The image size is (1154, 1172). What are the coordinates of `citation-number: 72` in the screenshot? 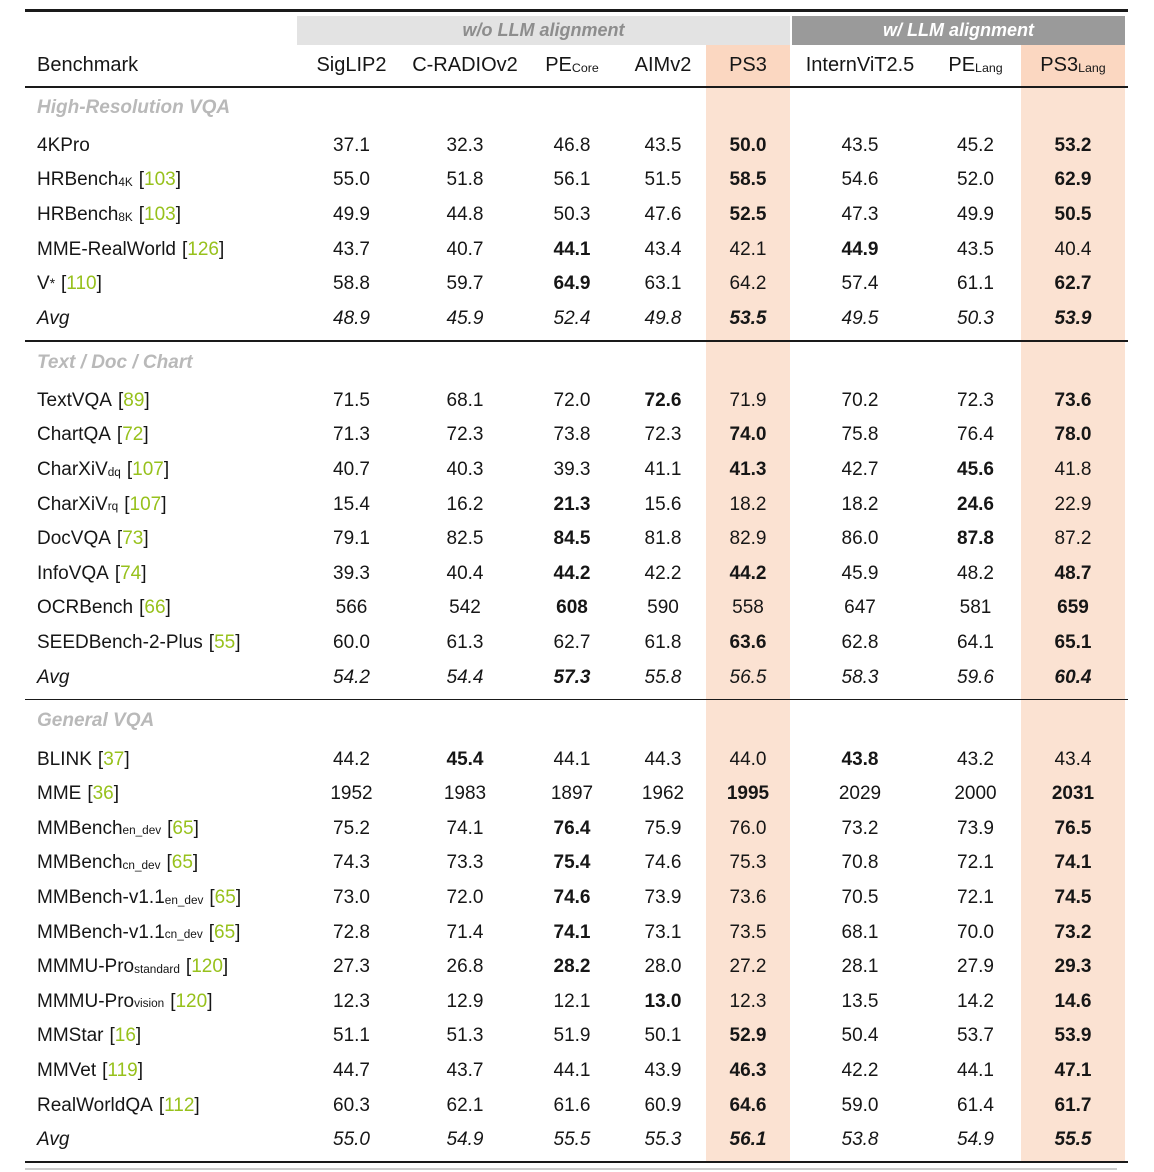 It's located at (133, 435).